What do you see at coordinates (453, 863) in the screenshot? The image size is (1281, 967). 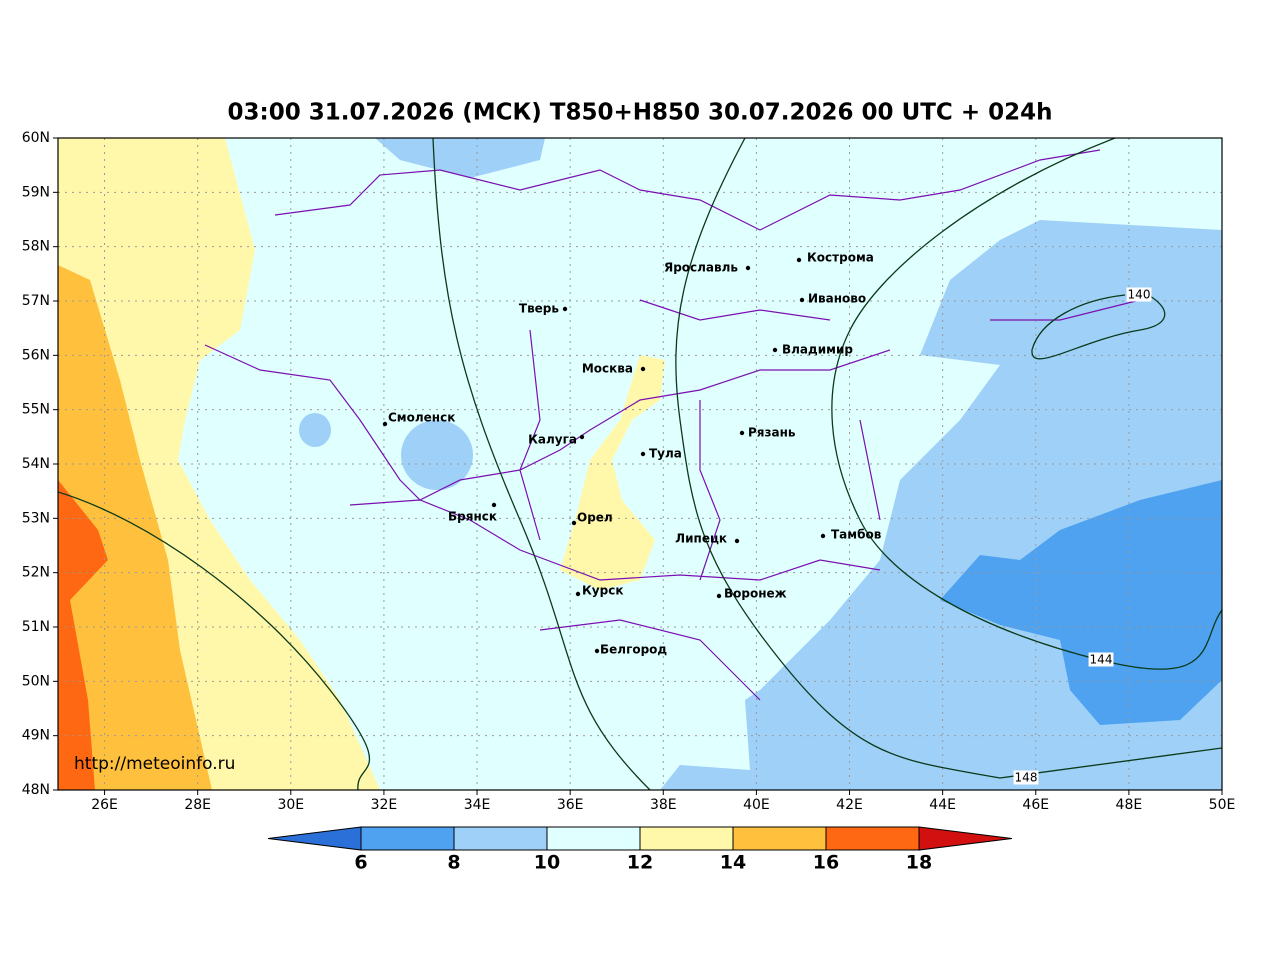 I see `colorbar-tick-label: 8` at bounding box center [453, 863].